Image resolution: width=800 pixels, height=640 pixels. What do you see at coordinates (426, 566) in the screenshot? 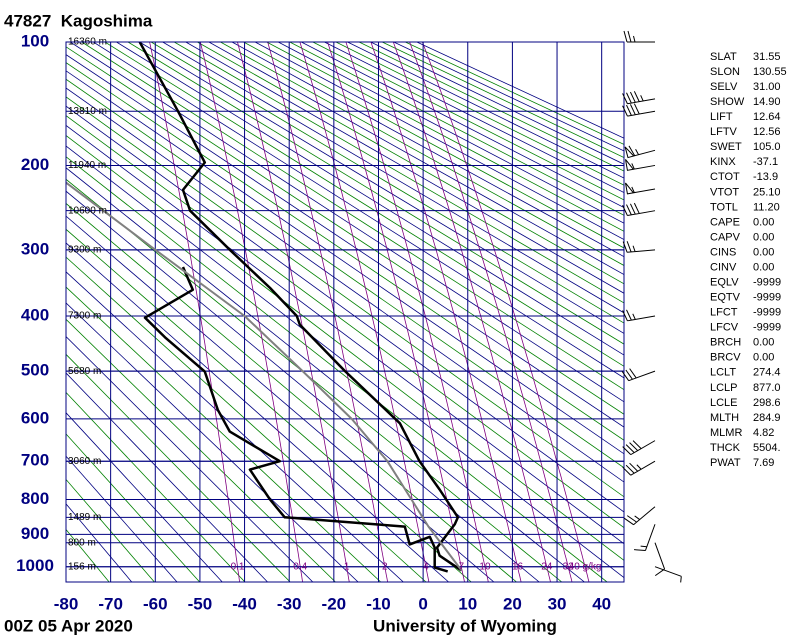
I see `mixing-ratio-label: 4` at bounding box center [426, 566].